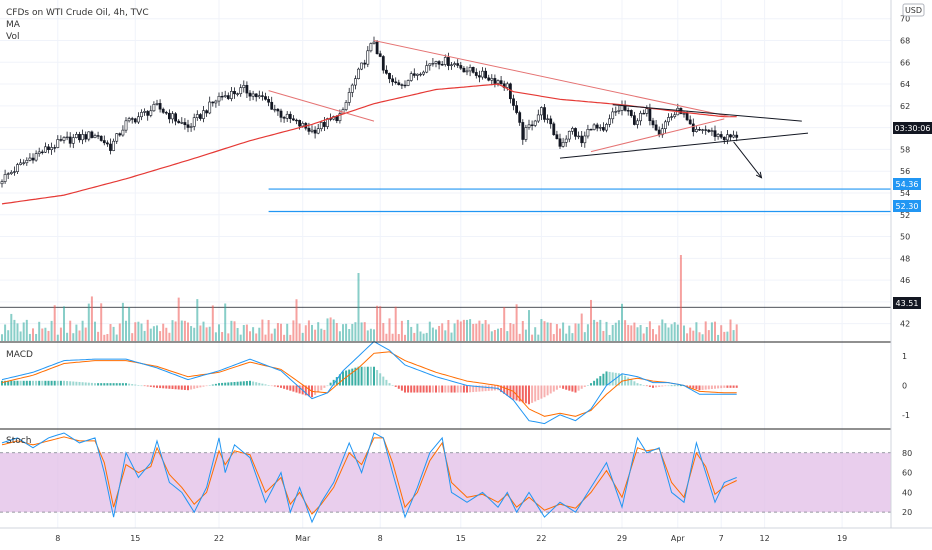  What do you see at coordinates (657, 135) in the screenshot?
I see `trendline` at bounding box center [657, 135].